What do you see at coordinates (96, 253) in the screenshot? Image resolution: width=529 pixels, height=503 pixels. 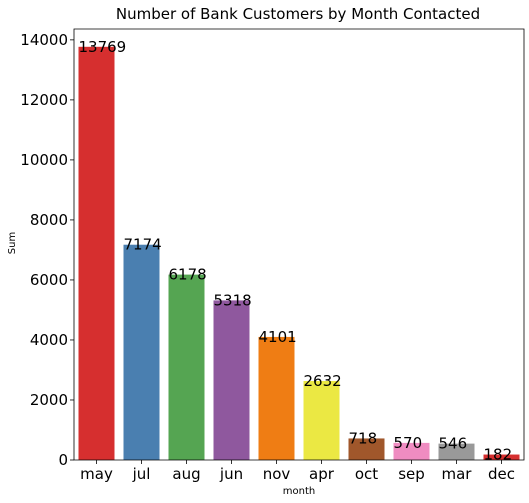 I see `bar-may` at bounding box center [96, 253].